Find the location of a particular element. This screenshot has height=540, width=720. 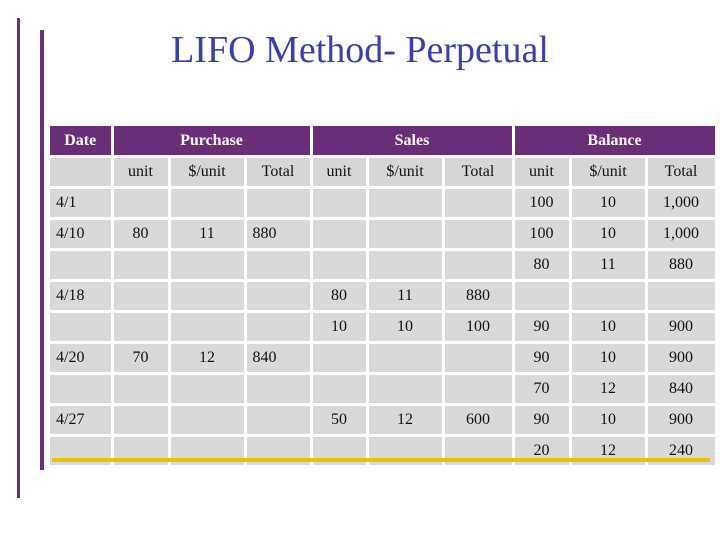

cell-sales-price: 12 is located at coordinates (406, 420).